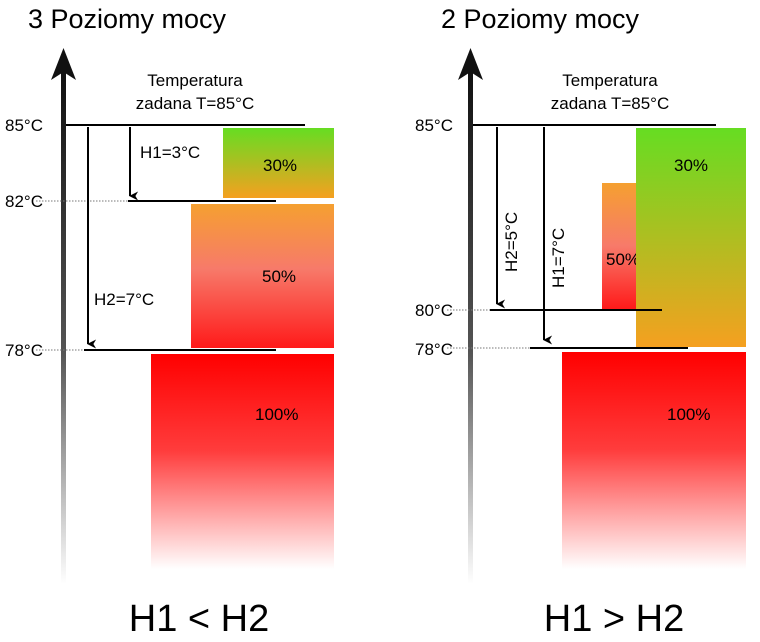  Describe the element at coordinates (654, 460) in the screenshot. I see `right-level-100-bar` at that location.